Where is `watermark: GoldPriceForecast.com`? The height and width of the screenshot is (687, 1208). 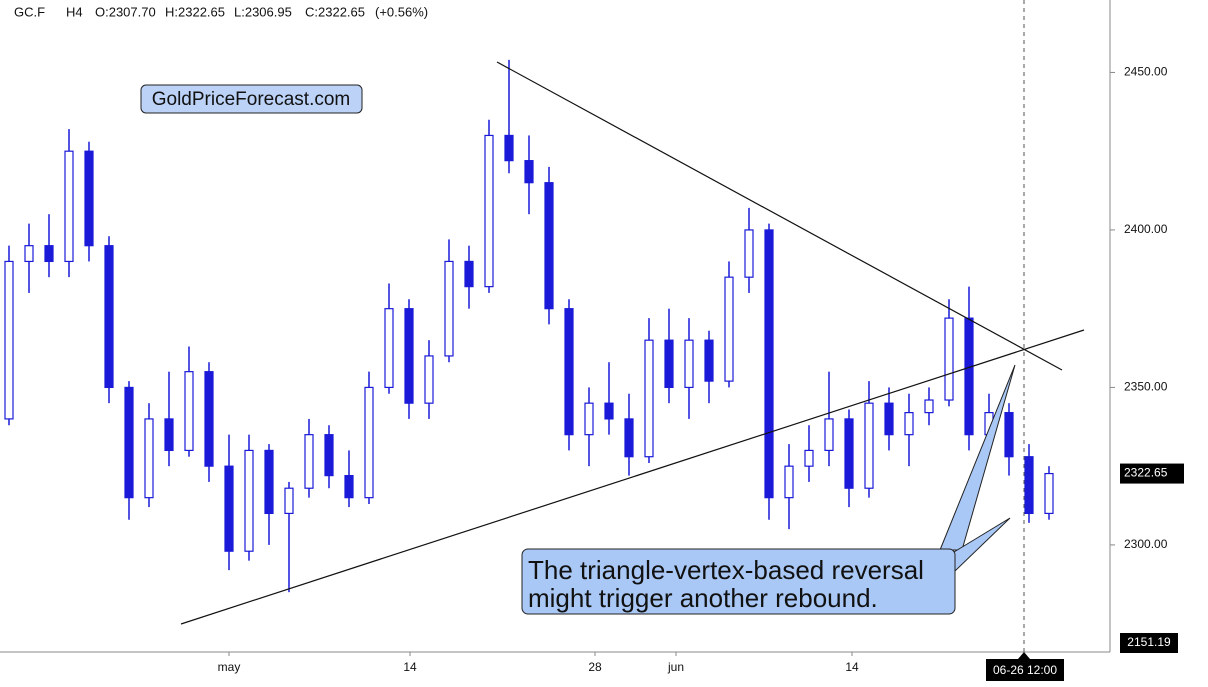
watermark: GoldPriceForecast.com is located at coordinates (251, 99).